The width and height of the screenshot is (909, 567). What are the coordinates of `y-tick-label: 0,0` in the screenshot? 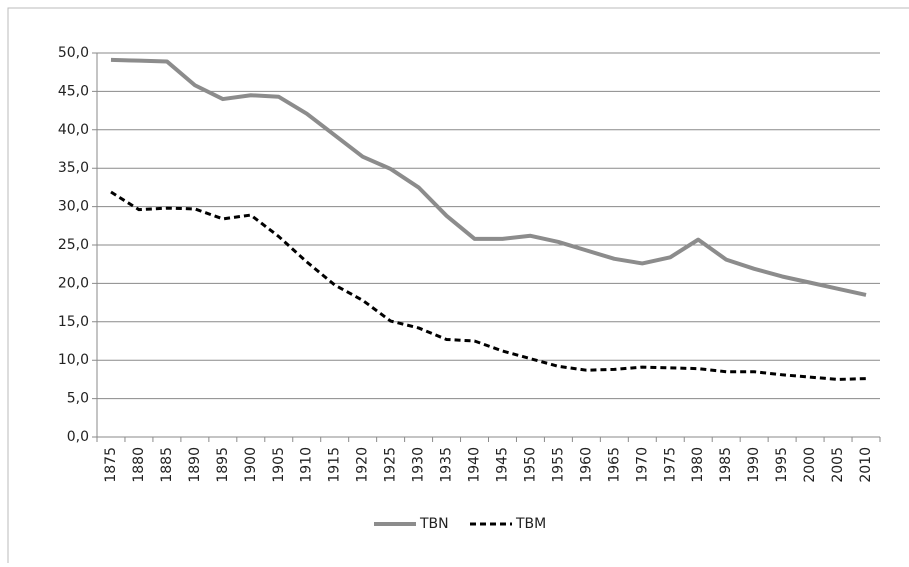 It's located at (78, 437).